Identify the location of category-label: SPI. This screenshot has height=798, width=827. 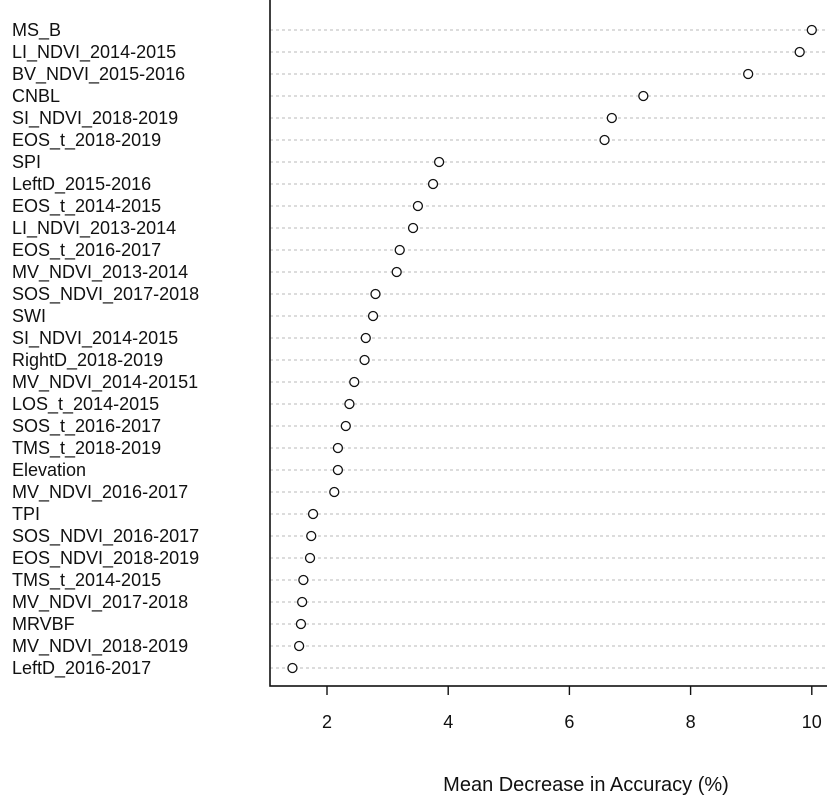
(26, 162).